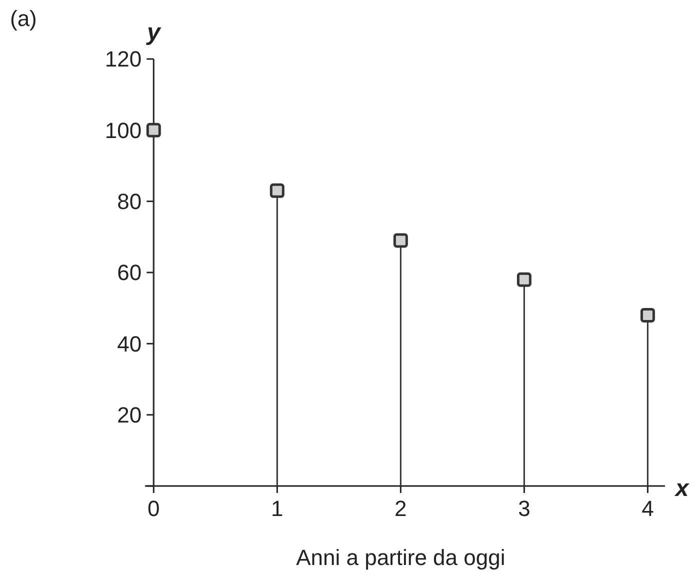  Describe the element at coordinates (129, 201) in the screenshot. I see `y-tick-label: 80` at that location.